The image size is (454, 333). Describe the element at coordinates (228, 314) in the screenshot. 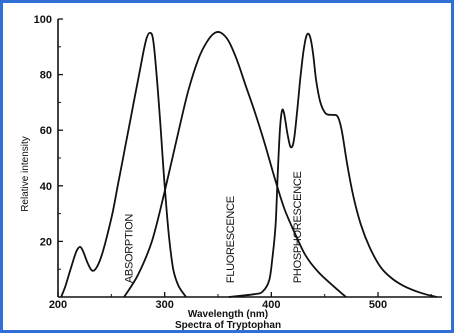

I see `x-axis-label: Wavelength (nm)` at that location.